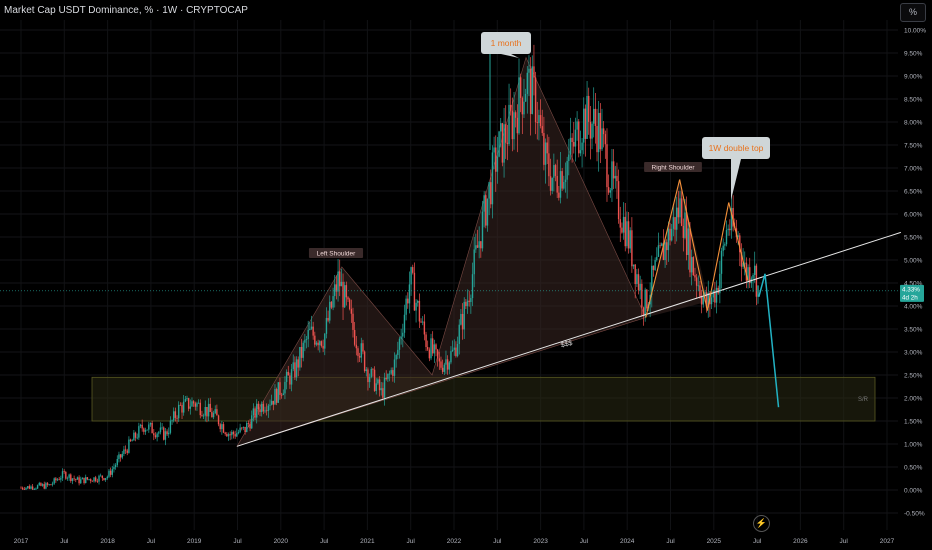  Describe the element at coordinates (769, 340) in the screenshot. I see `projection-path` at that location.